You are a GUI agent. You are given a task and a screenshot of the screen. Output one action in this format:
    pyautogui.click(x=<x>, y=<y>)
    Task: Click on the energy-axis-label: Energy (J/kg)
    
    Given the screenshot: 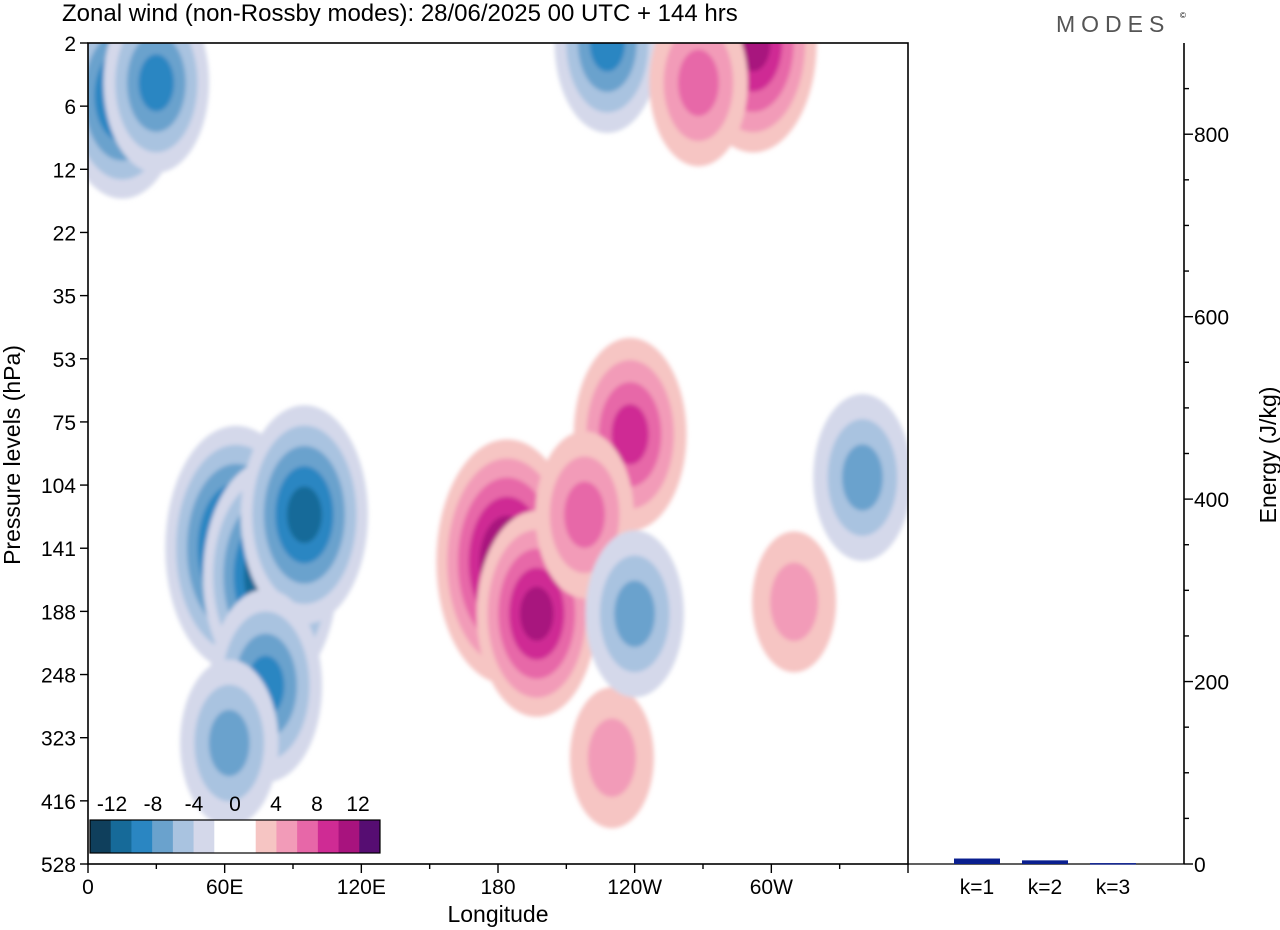 What is the action you would take?
    pyautogui.click(x=1267, y=455)
    